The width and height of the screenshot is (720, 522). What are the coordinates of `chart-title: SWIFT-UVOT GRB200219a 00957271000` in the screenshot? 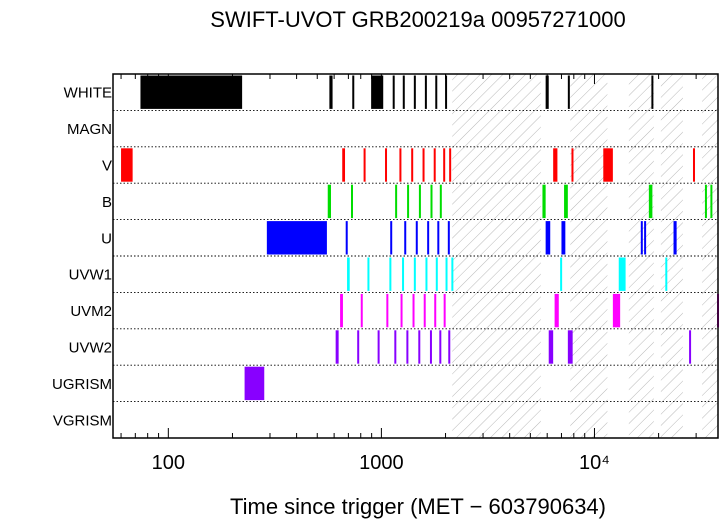 It's located at (417, 19).